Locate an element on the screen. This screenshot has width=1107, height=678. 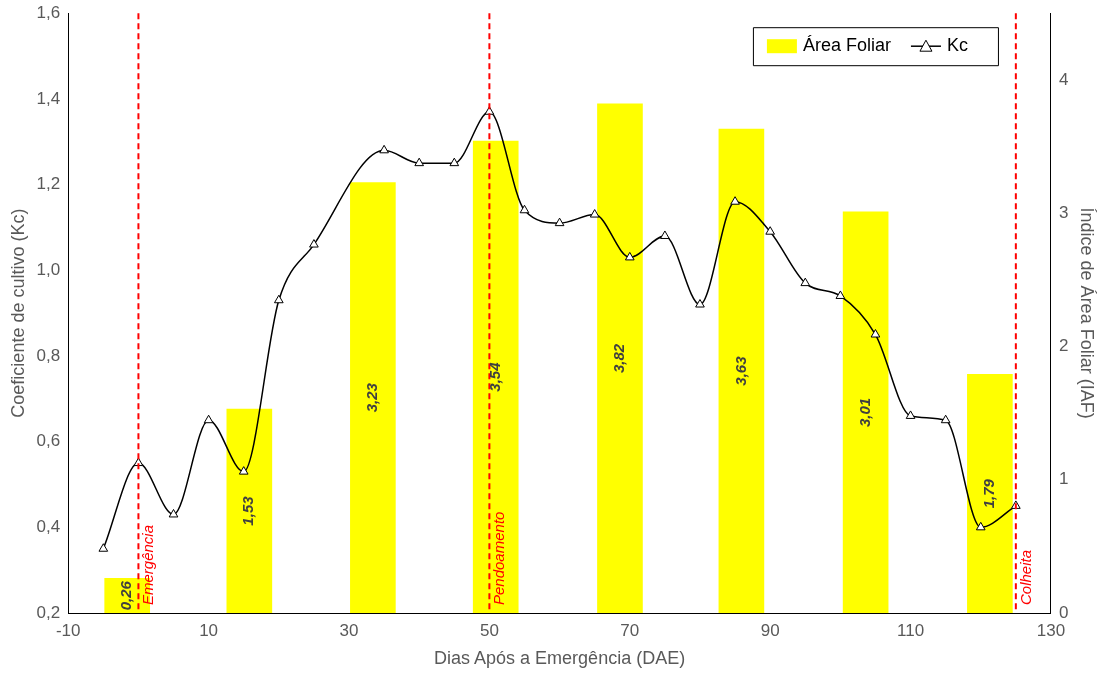
x-tick-label: 130 is located at coordinates (1051, 630).